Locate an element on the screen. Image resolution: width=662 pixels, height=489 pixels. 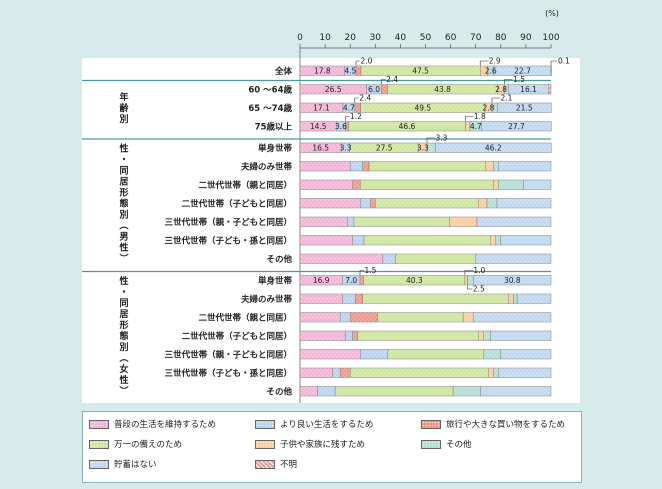
data-label: 47.5 is located at coordinates (420, 71).